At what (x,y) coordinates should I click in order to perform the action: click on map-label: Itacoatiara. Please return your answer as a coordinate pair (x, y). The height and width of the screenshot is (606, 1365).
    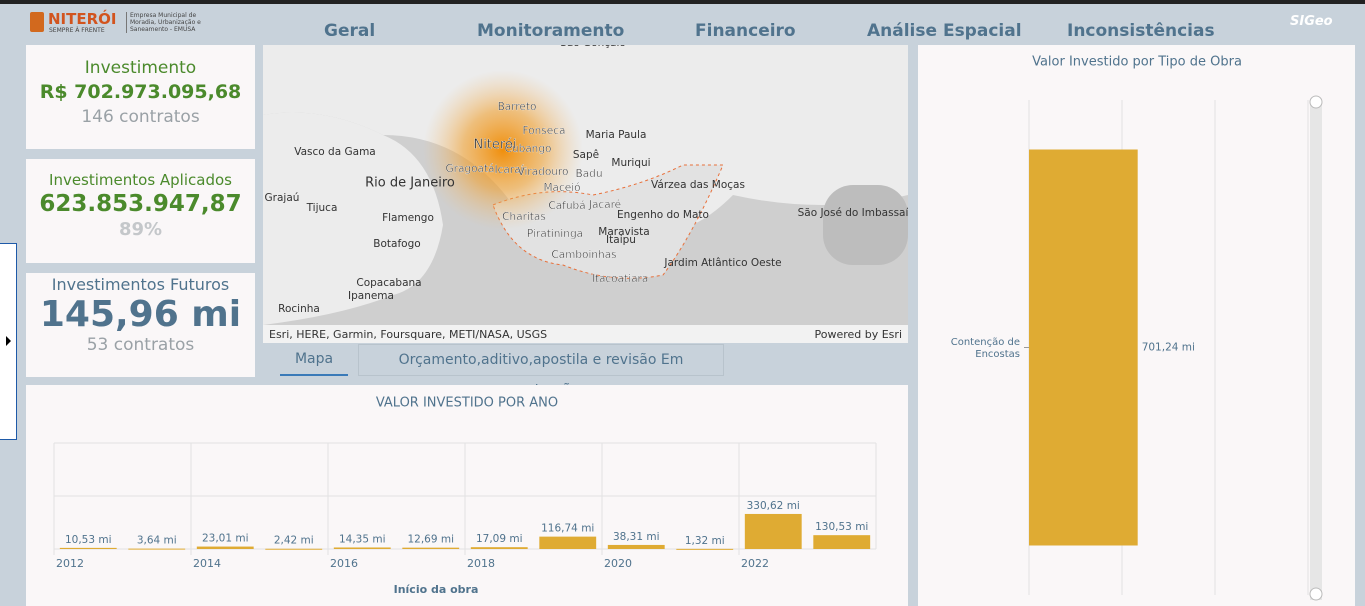
    Looking at the image, I should click on (620, 279).